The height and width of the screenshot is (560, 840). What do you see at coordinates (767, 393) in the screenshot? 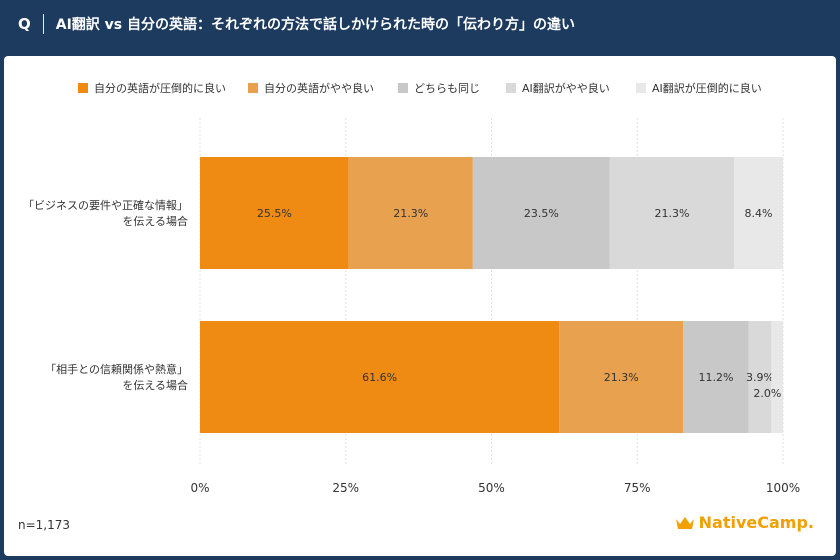
I see `data-label: 2.0%` at bounding box center [767, 393].